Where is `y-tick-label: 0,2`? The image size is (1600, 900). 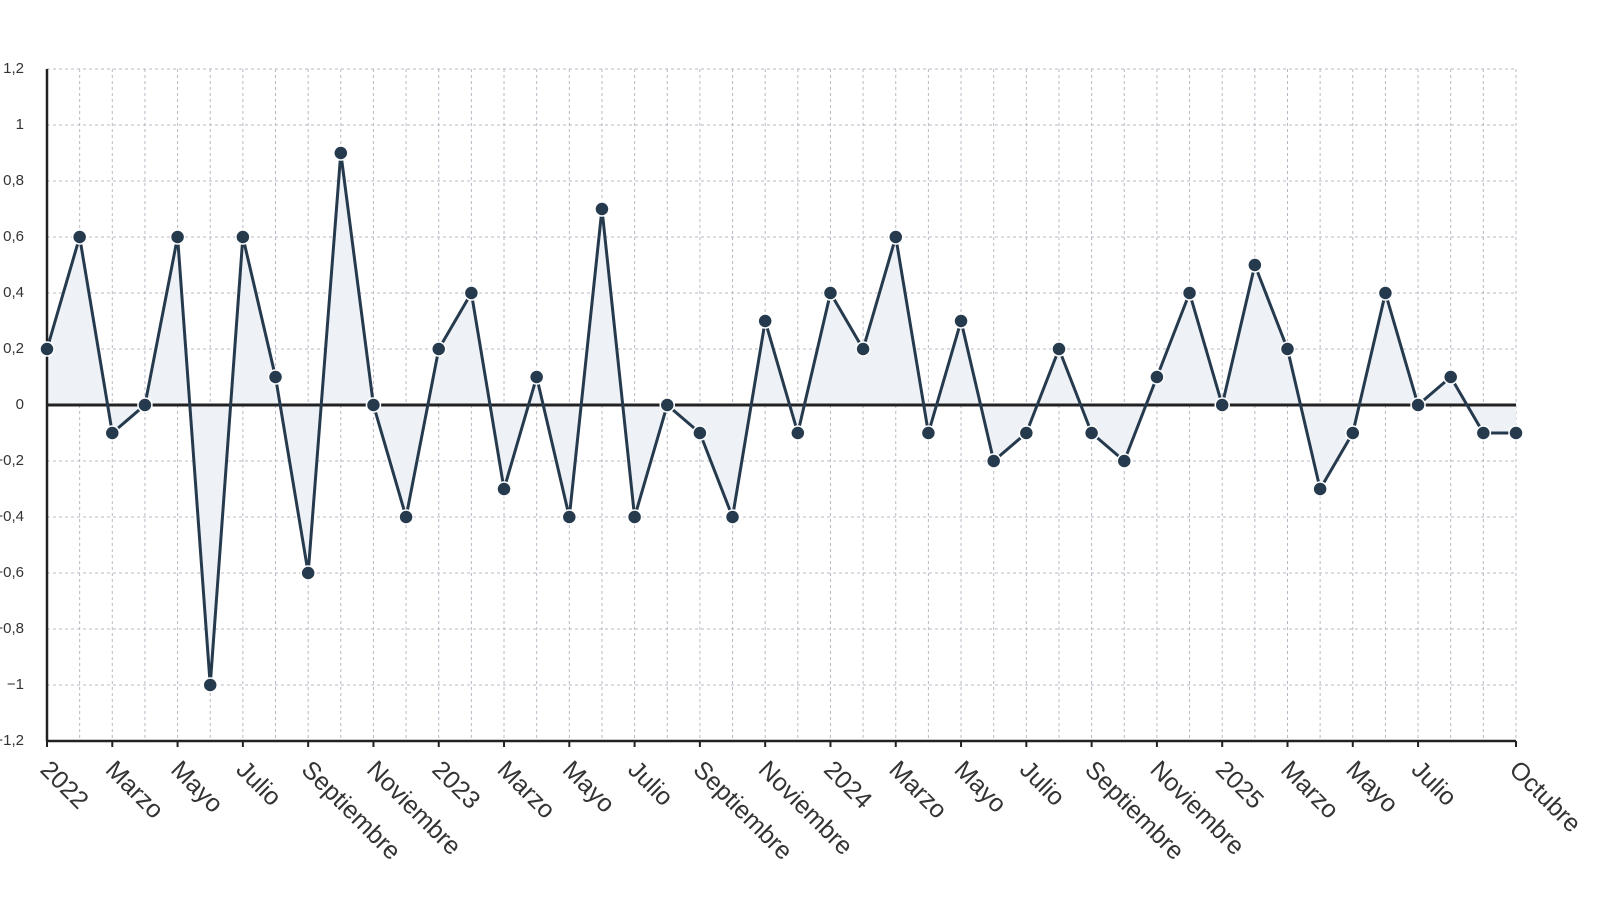
y-tick-label: 0,2 is located at coordinates (13, 348).